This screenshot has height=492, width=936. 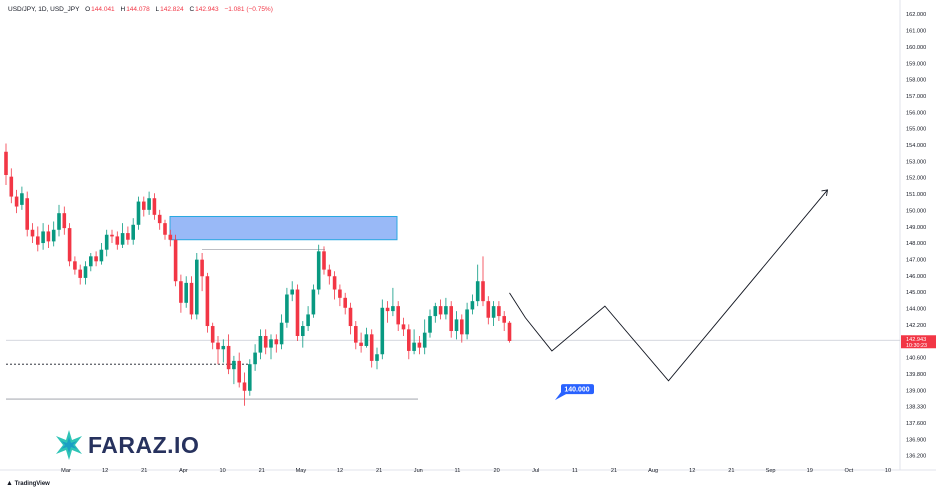 I want to click on symbol-label: USD/JPY, 1D, USD_JPY, so click(x=44, y=9).